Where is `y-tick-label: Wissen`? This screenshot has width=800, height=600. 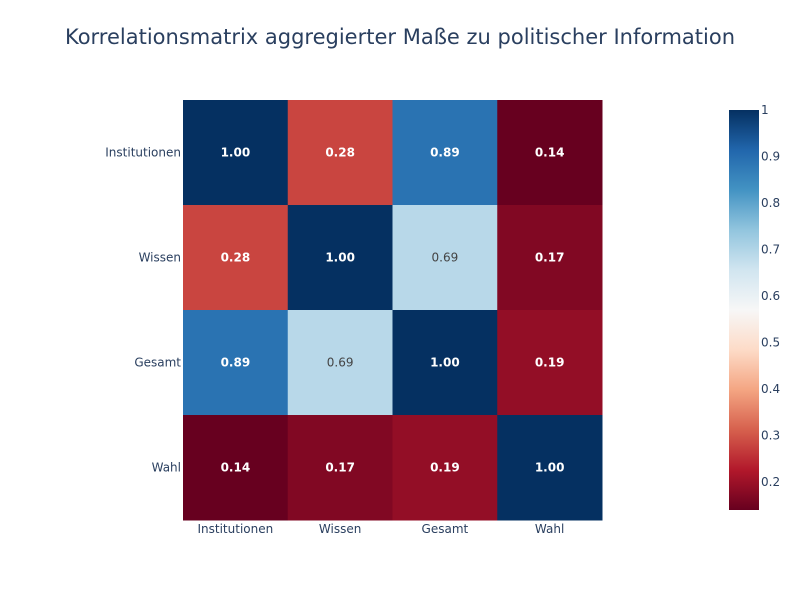 y-tick-label: Wissen is located at coordinates (160, 258).